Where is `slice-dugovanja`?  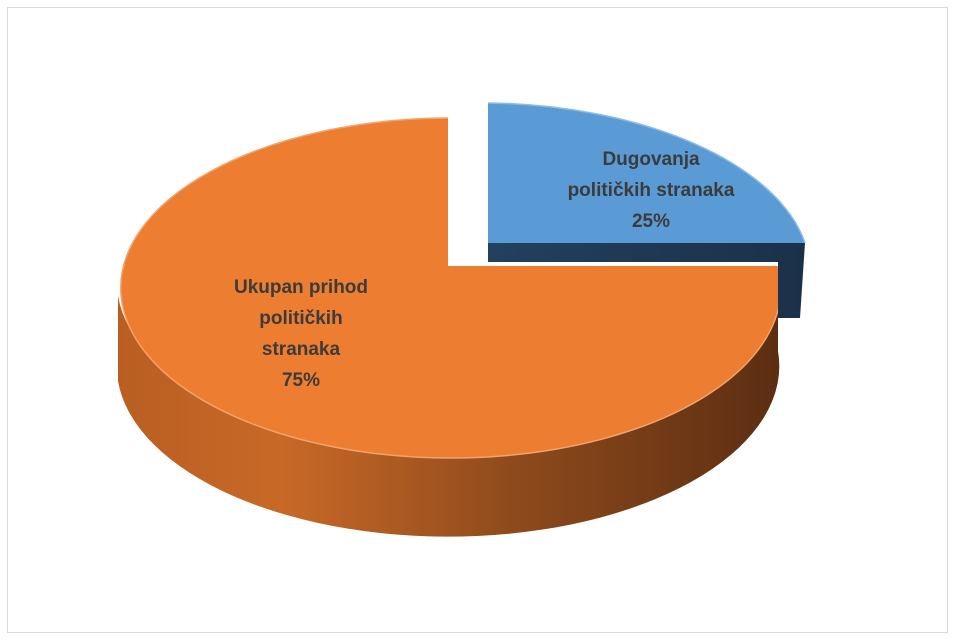 slice-dugovanja is located at coordinates (646, 173).